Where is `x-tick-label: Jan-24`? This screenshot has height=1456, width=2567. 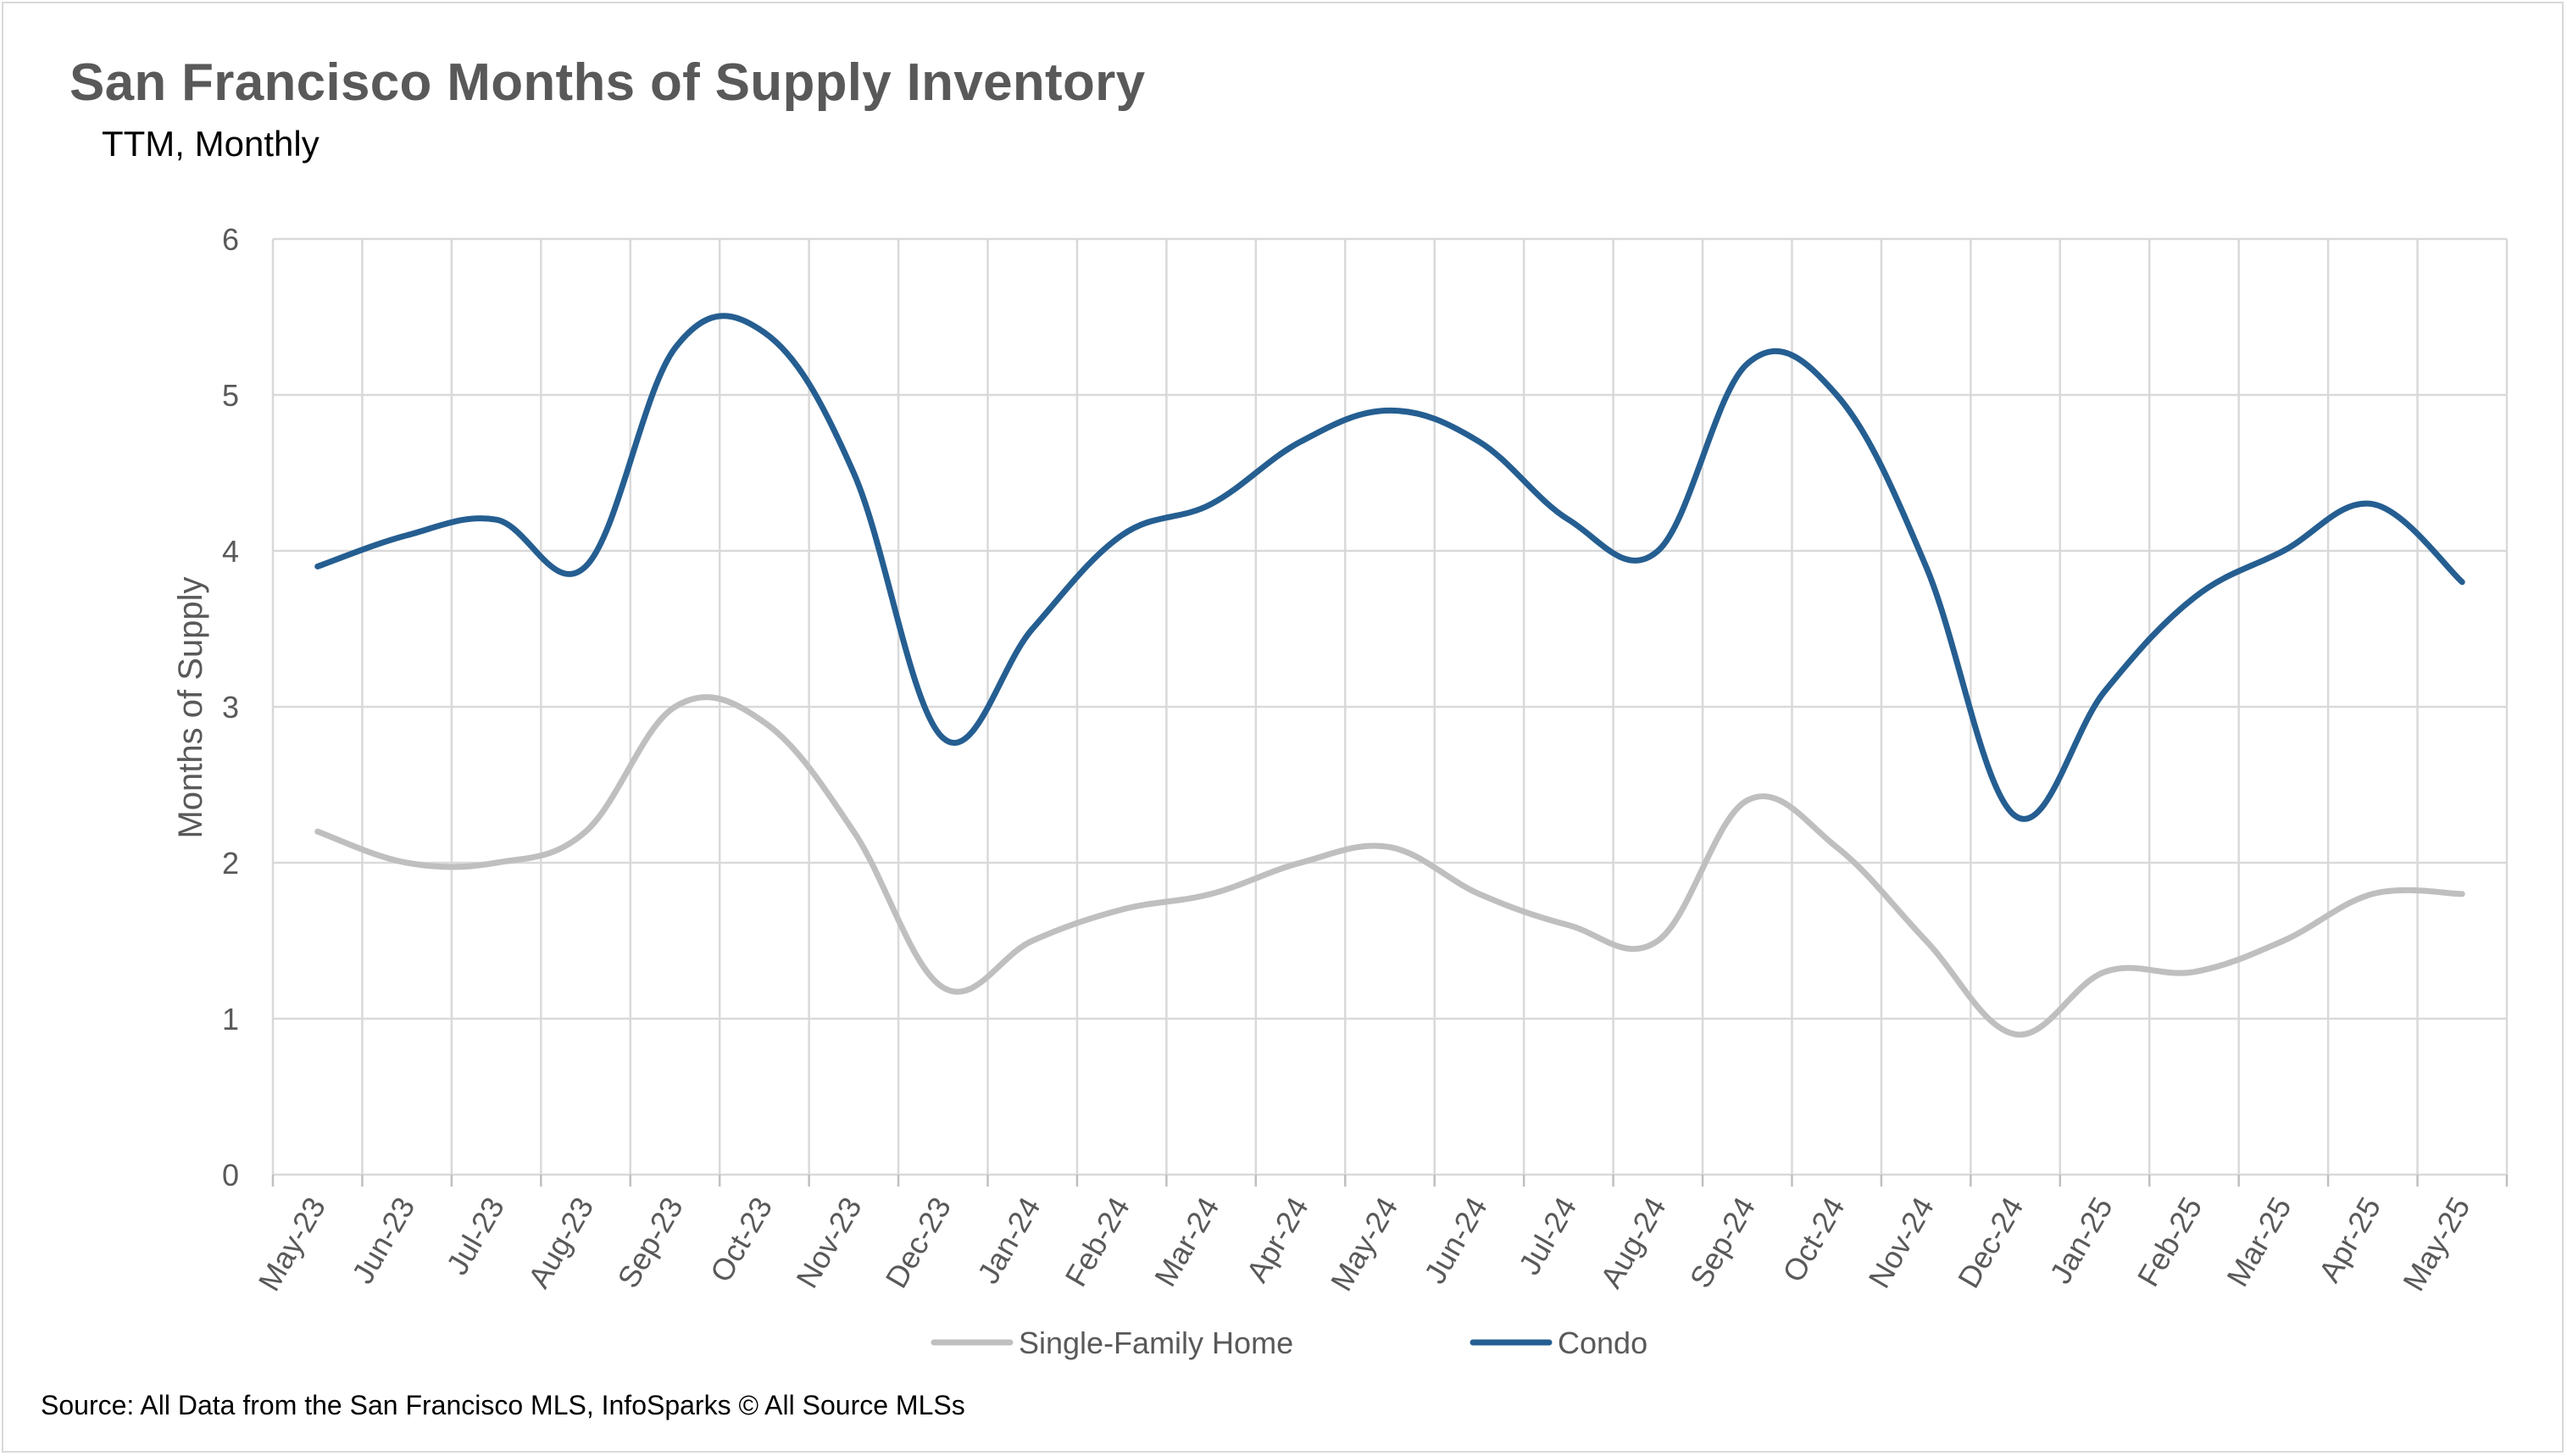
x-tick-label: Jan-24 is located at coordinates (1008, 1241).